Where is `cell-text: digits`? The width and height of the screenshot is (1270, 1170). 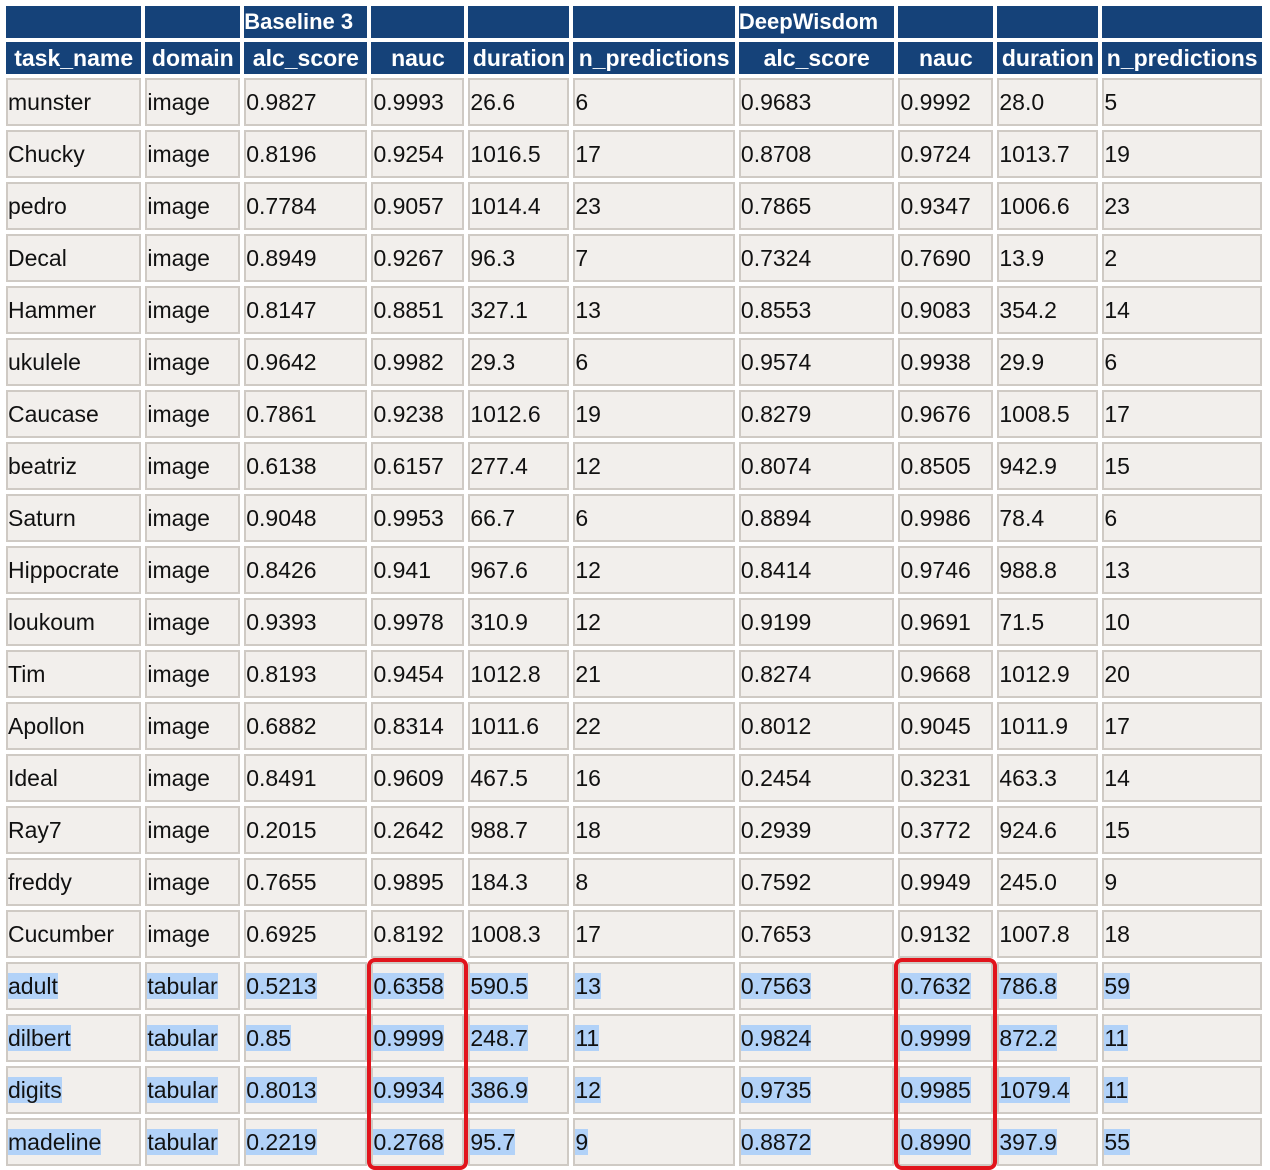
cell-text: digits is located at coordinates (35, 1089).